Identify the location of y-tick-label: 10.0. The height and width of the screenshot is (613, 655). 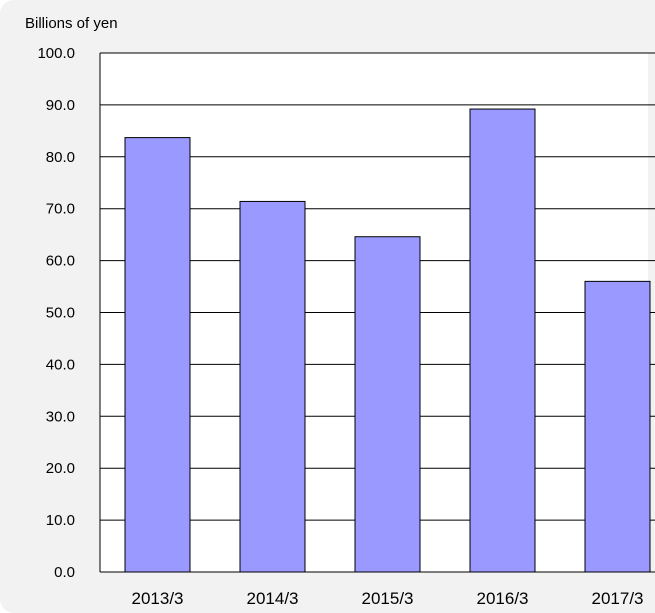
(60, 520).